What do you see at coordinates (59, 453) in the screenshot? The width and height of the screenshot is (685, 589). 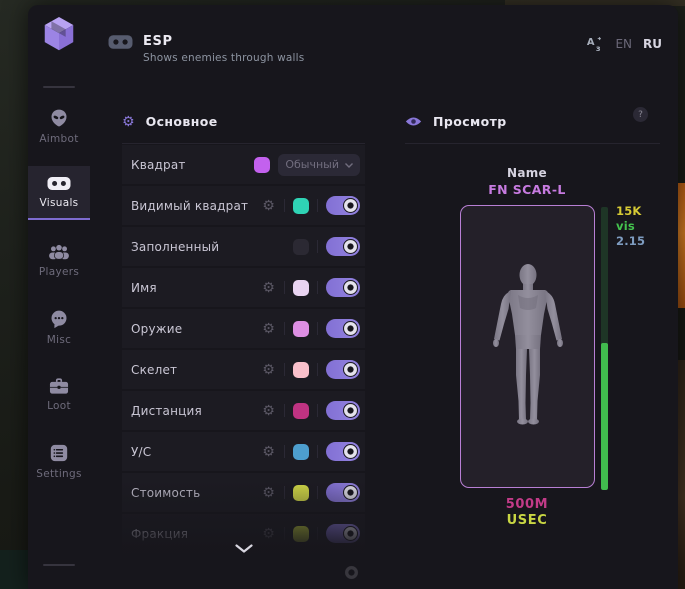 I see `list-icon` at bounding box center [59, 453].